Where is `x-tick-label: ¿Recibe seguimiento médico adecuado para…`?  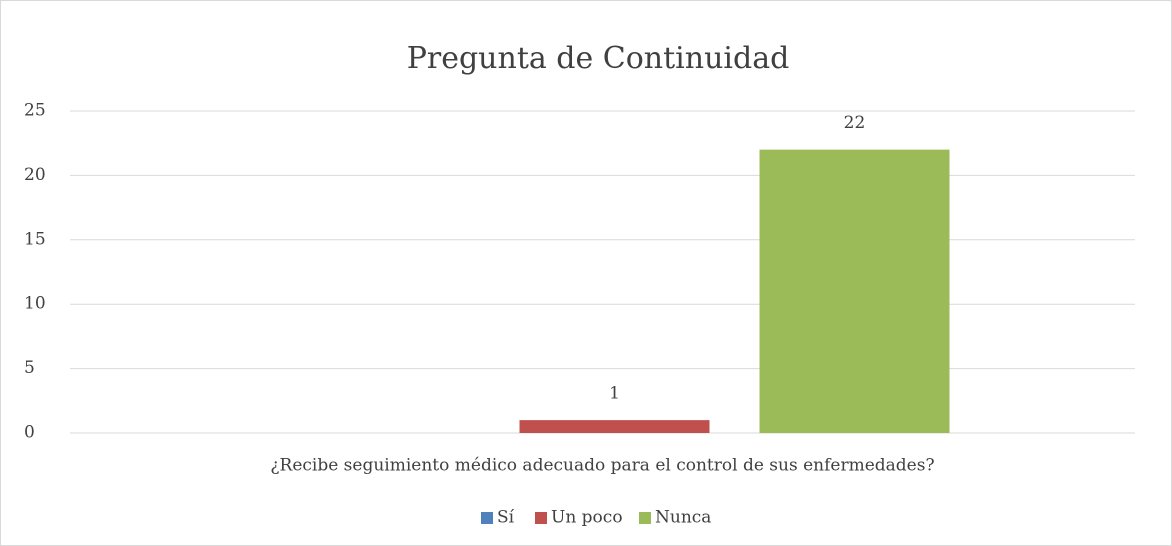
x-tick-label: ¿Recibe seguimiento médico adecuado para… is located at coordinates (602, 466).